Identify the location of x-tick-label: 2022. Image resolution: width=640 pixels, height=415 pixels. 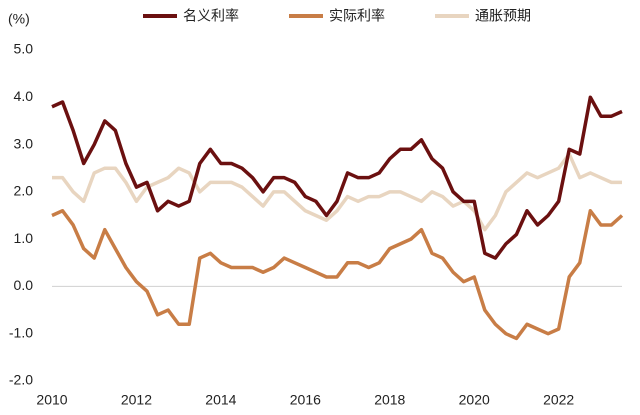
(558, 400).